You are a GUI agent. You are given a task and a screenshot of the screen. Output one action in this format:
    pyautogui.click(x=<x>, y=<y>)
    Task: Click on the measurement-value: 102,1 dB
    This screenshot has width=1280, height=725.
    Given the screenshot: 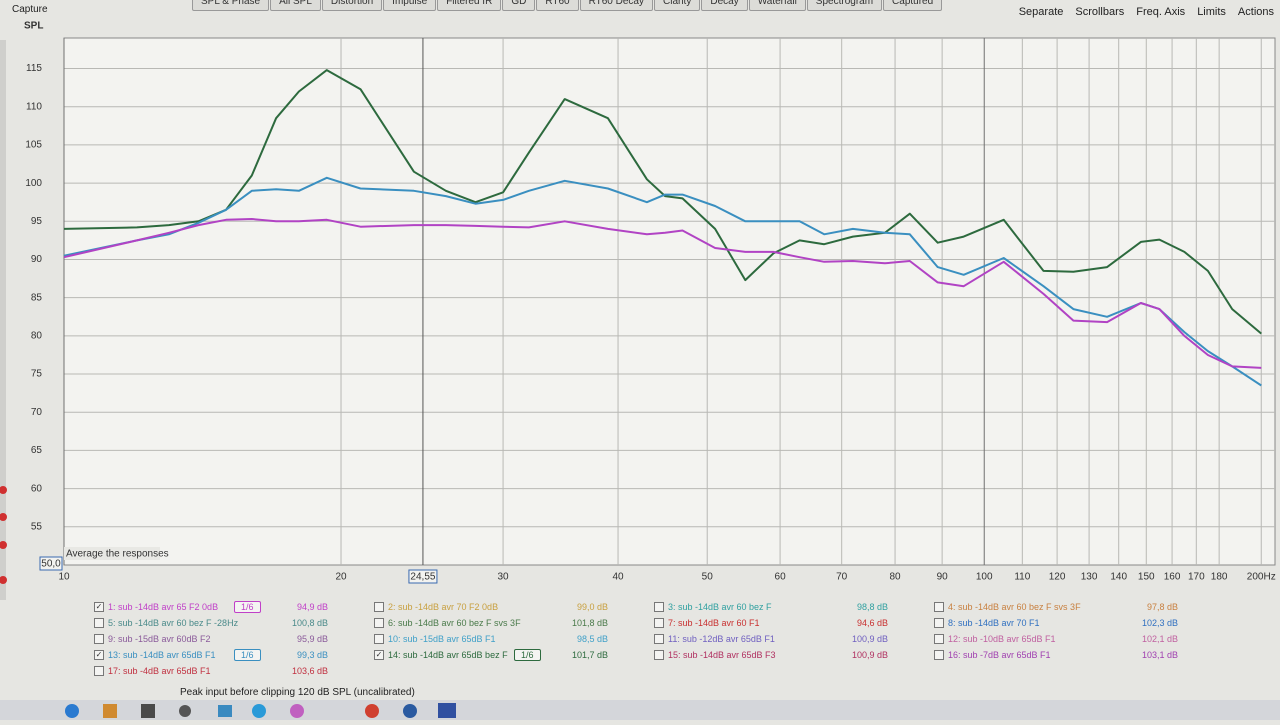 What is the action you would take?
    pyautogui.click(x=1159, y=639)
    